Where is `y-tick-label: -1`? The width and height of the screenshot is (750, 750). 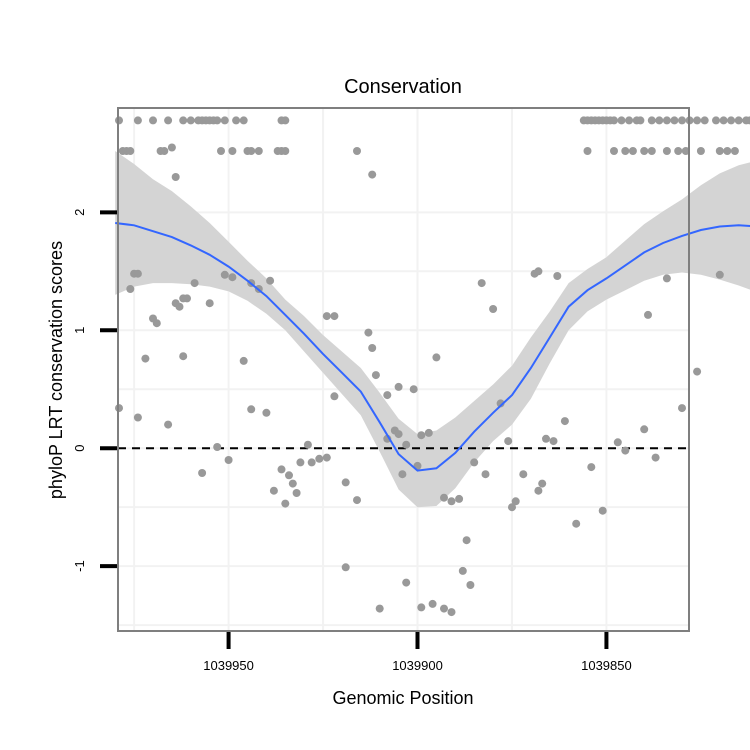 y-tick-label: -1 is located at coordinates (79, 566).